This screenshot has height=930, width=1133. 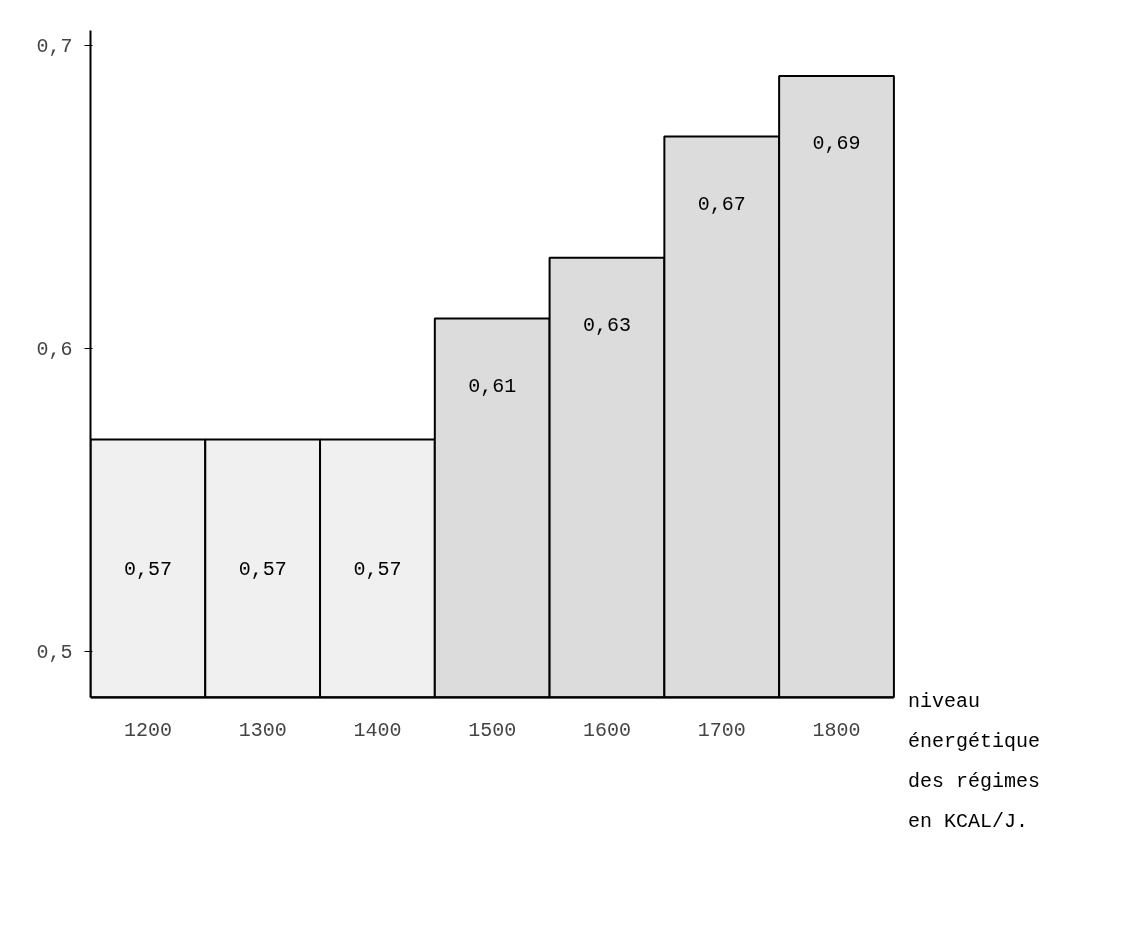 I want to click on x-tick-label: 1500, so click(x=492, y=731).